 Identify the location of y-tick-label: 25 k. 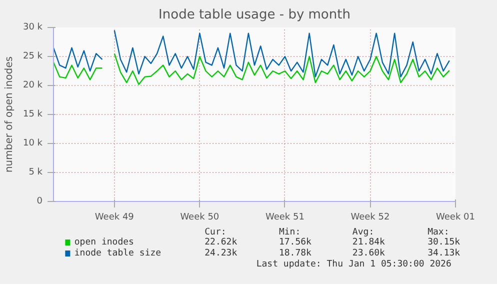
(33, 57).